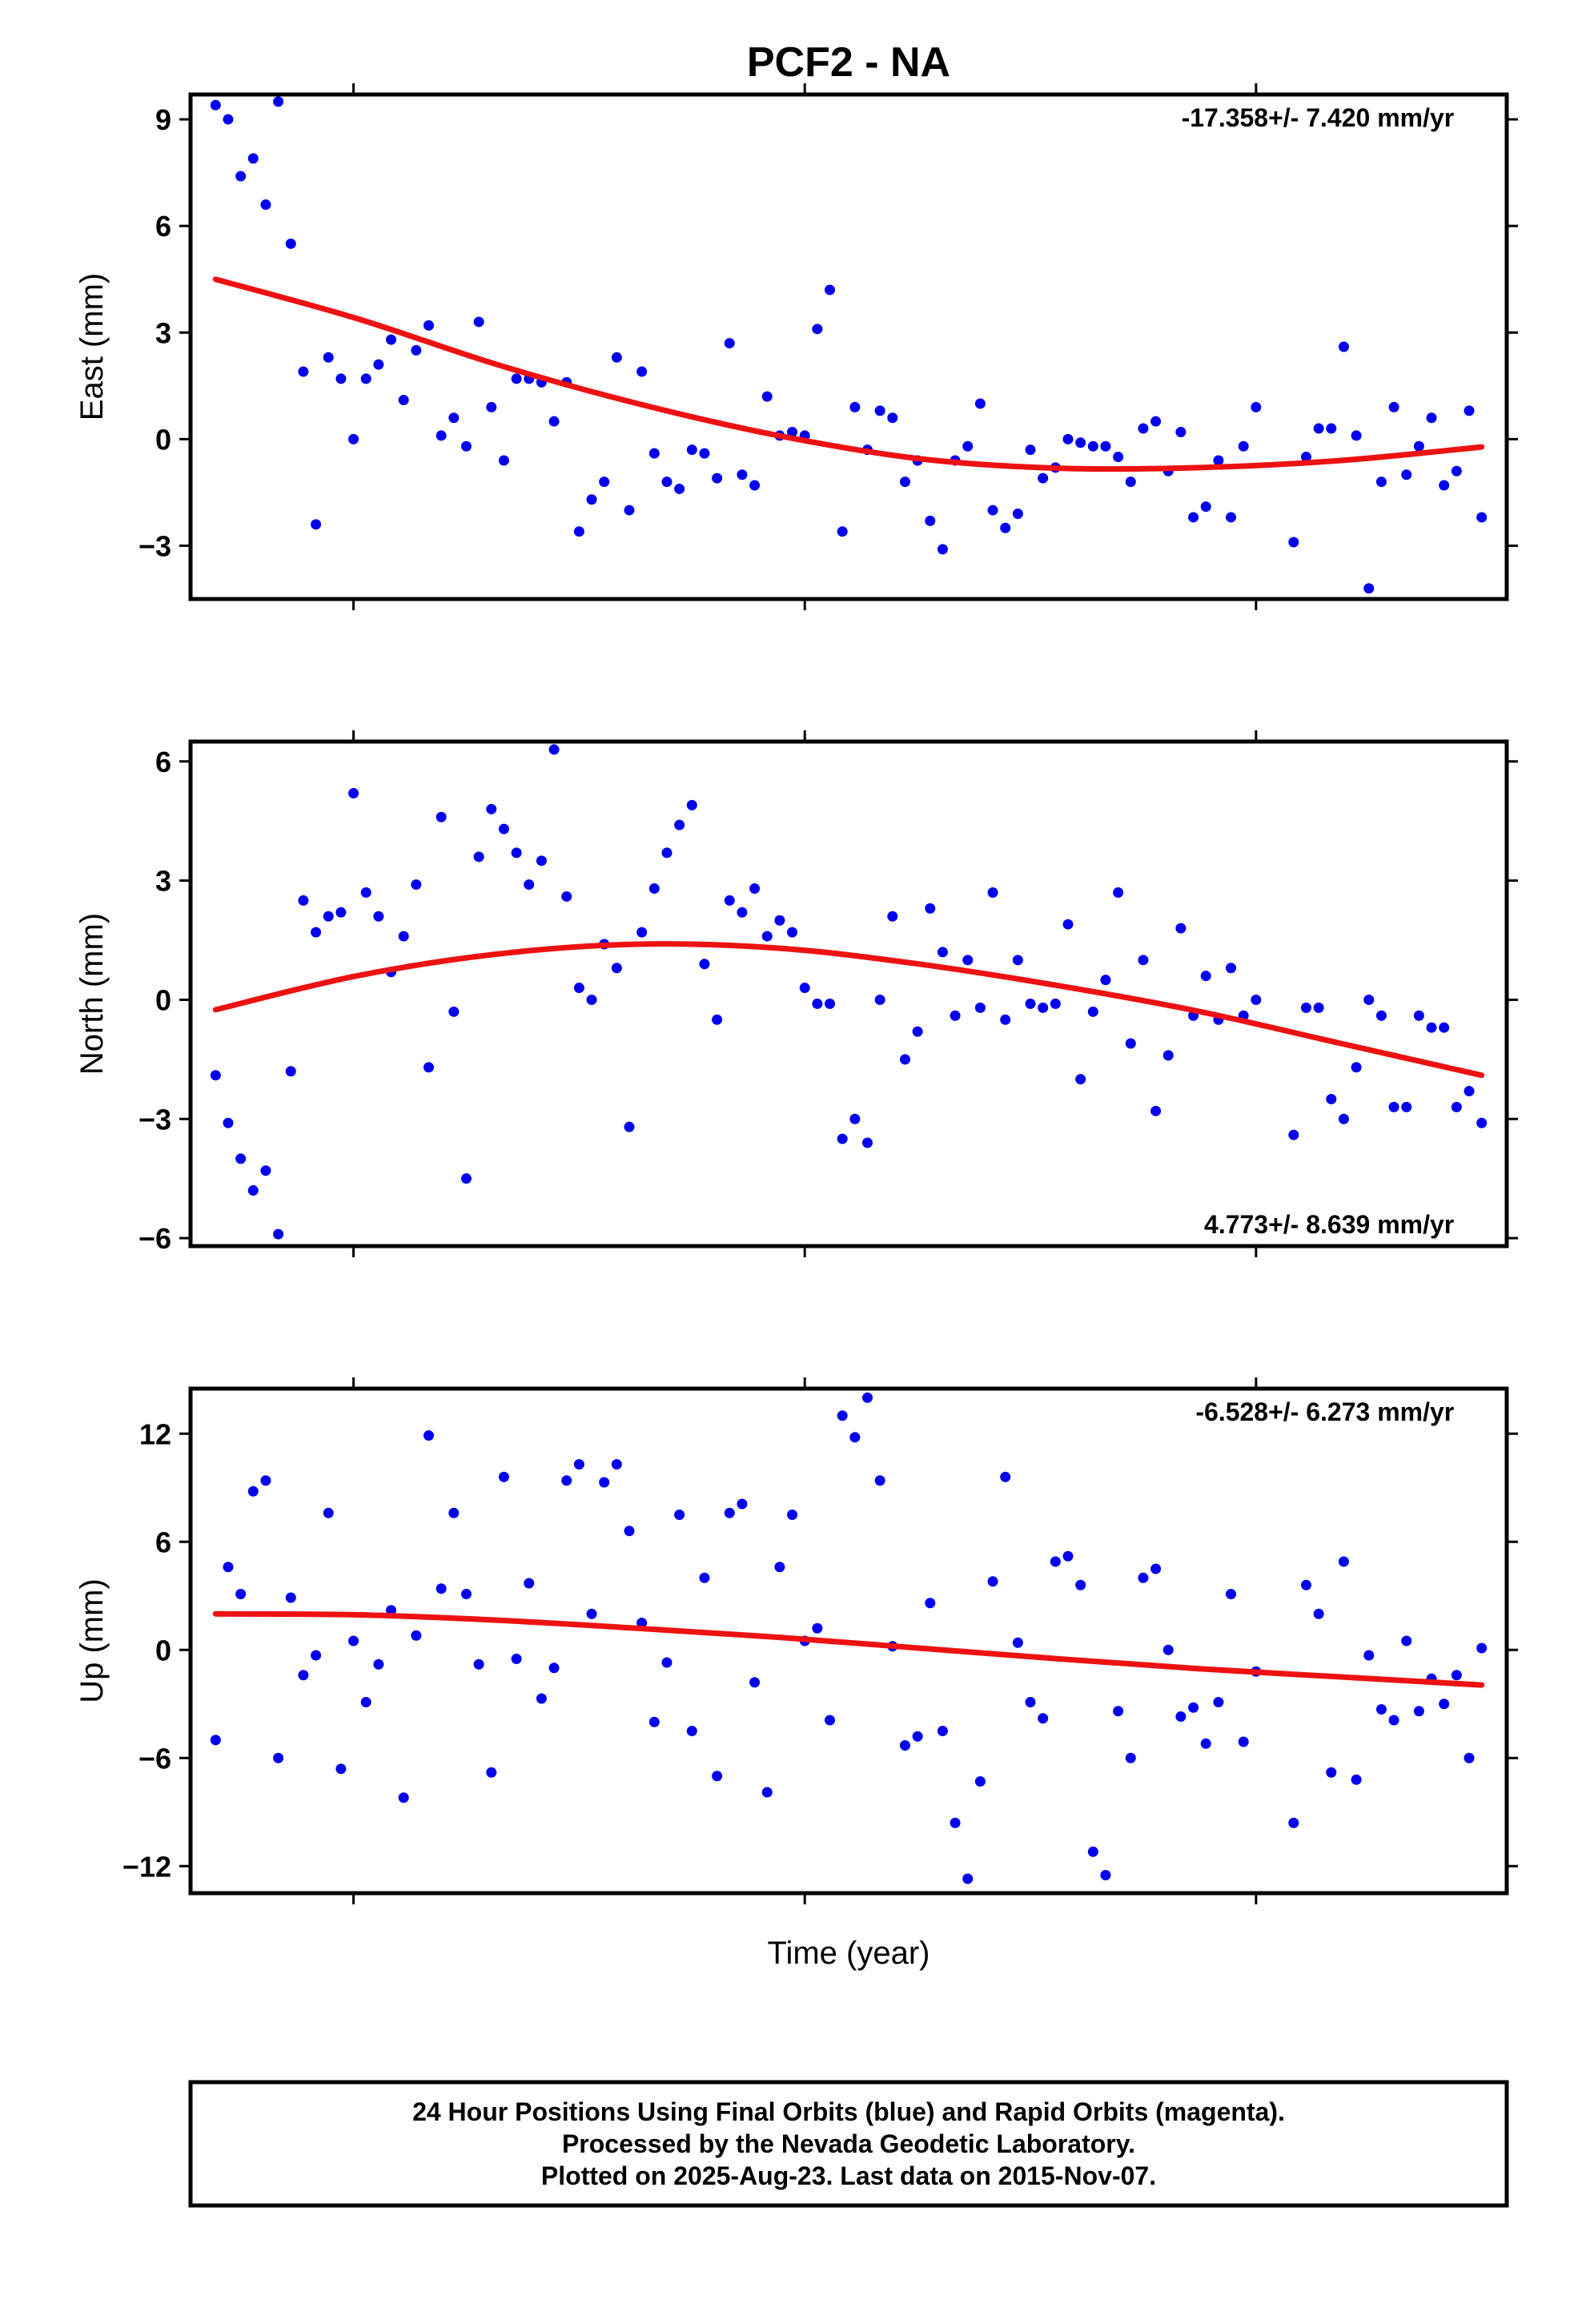 This screenshot has height=2324, width=1582. Describe the element at coordinates (155, 1238) in the screenshot. I see `y-tick-label: −6` at that location.